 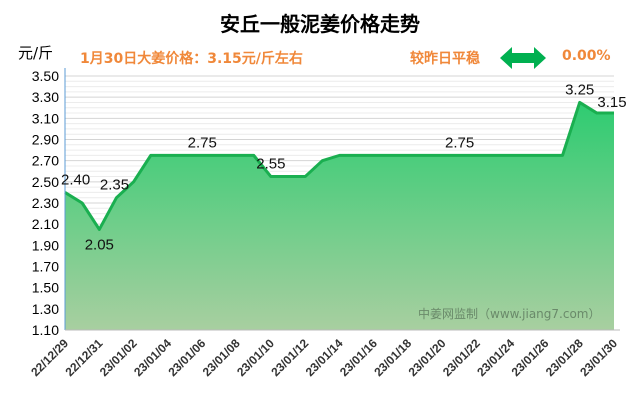 I want to click on y-tick-label: 2.90, so click(x=45, y=140).